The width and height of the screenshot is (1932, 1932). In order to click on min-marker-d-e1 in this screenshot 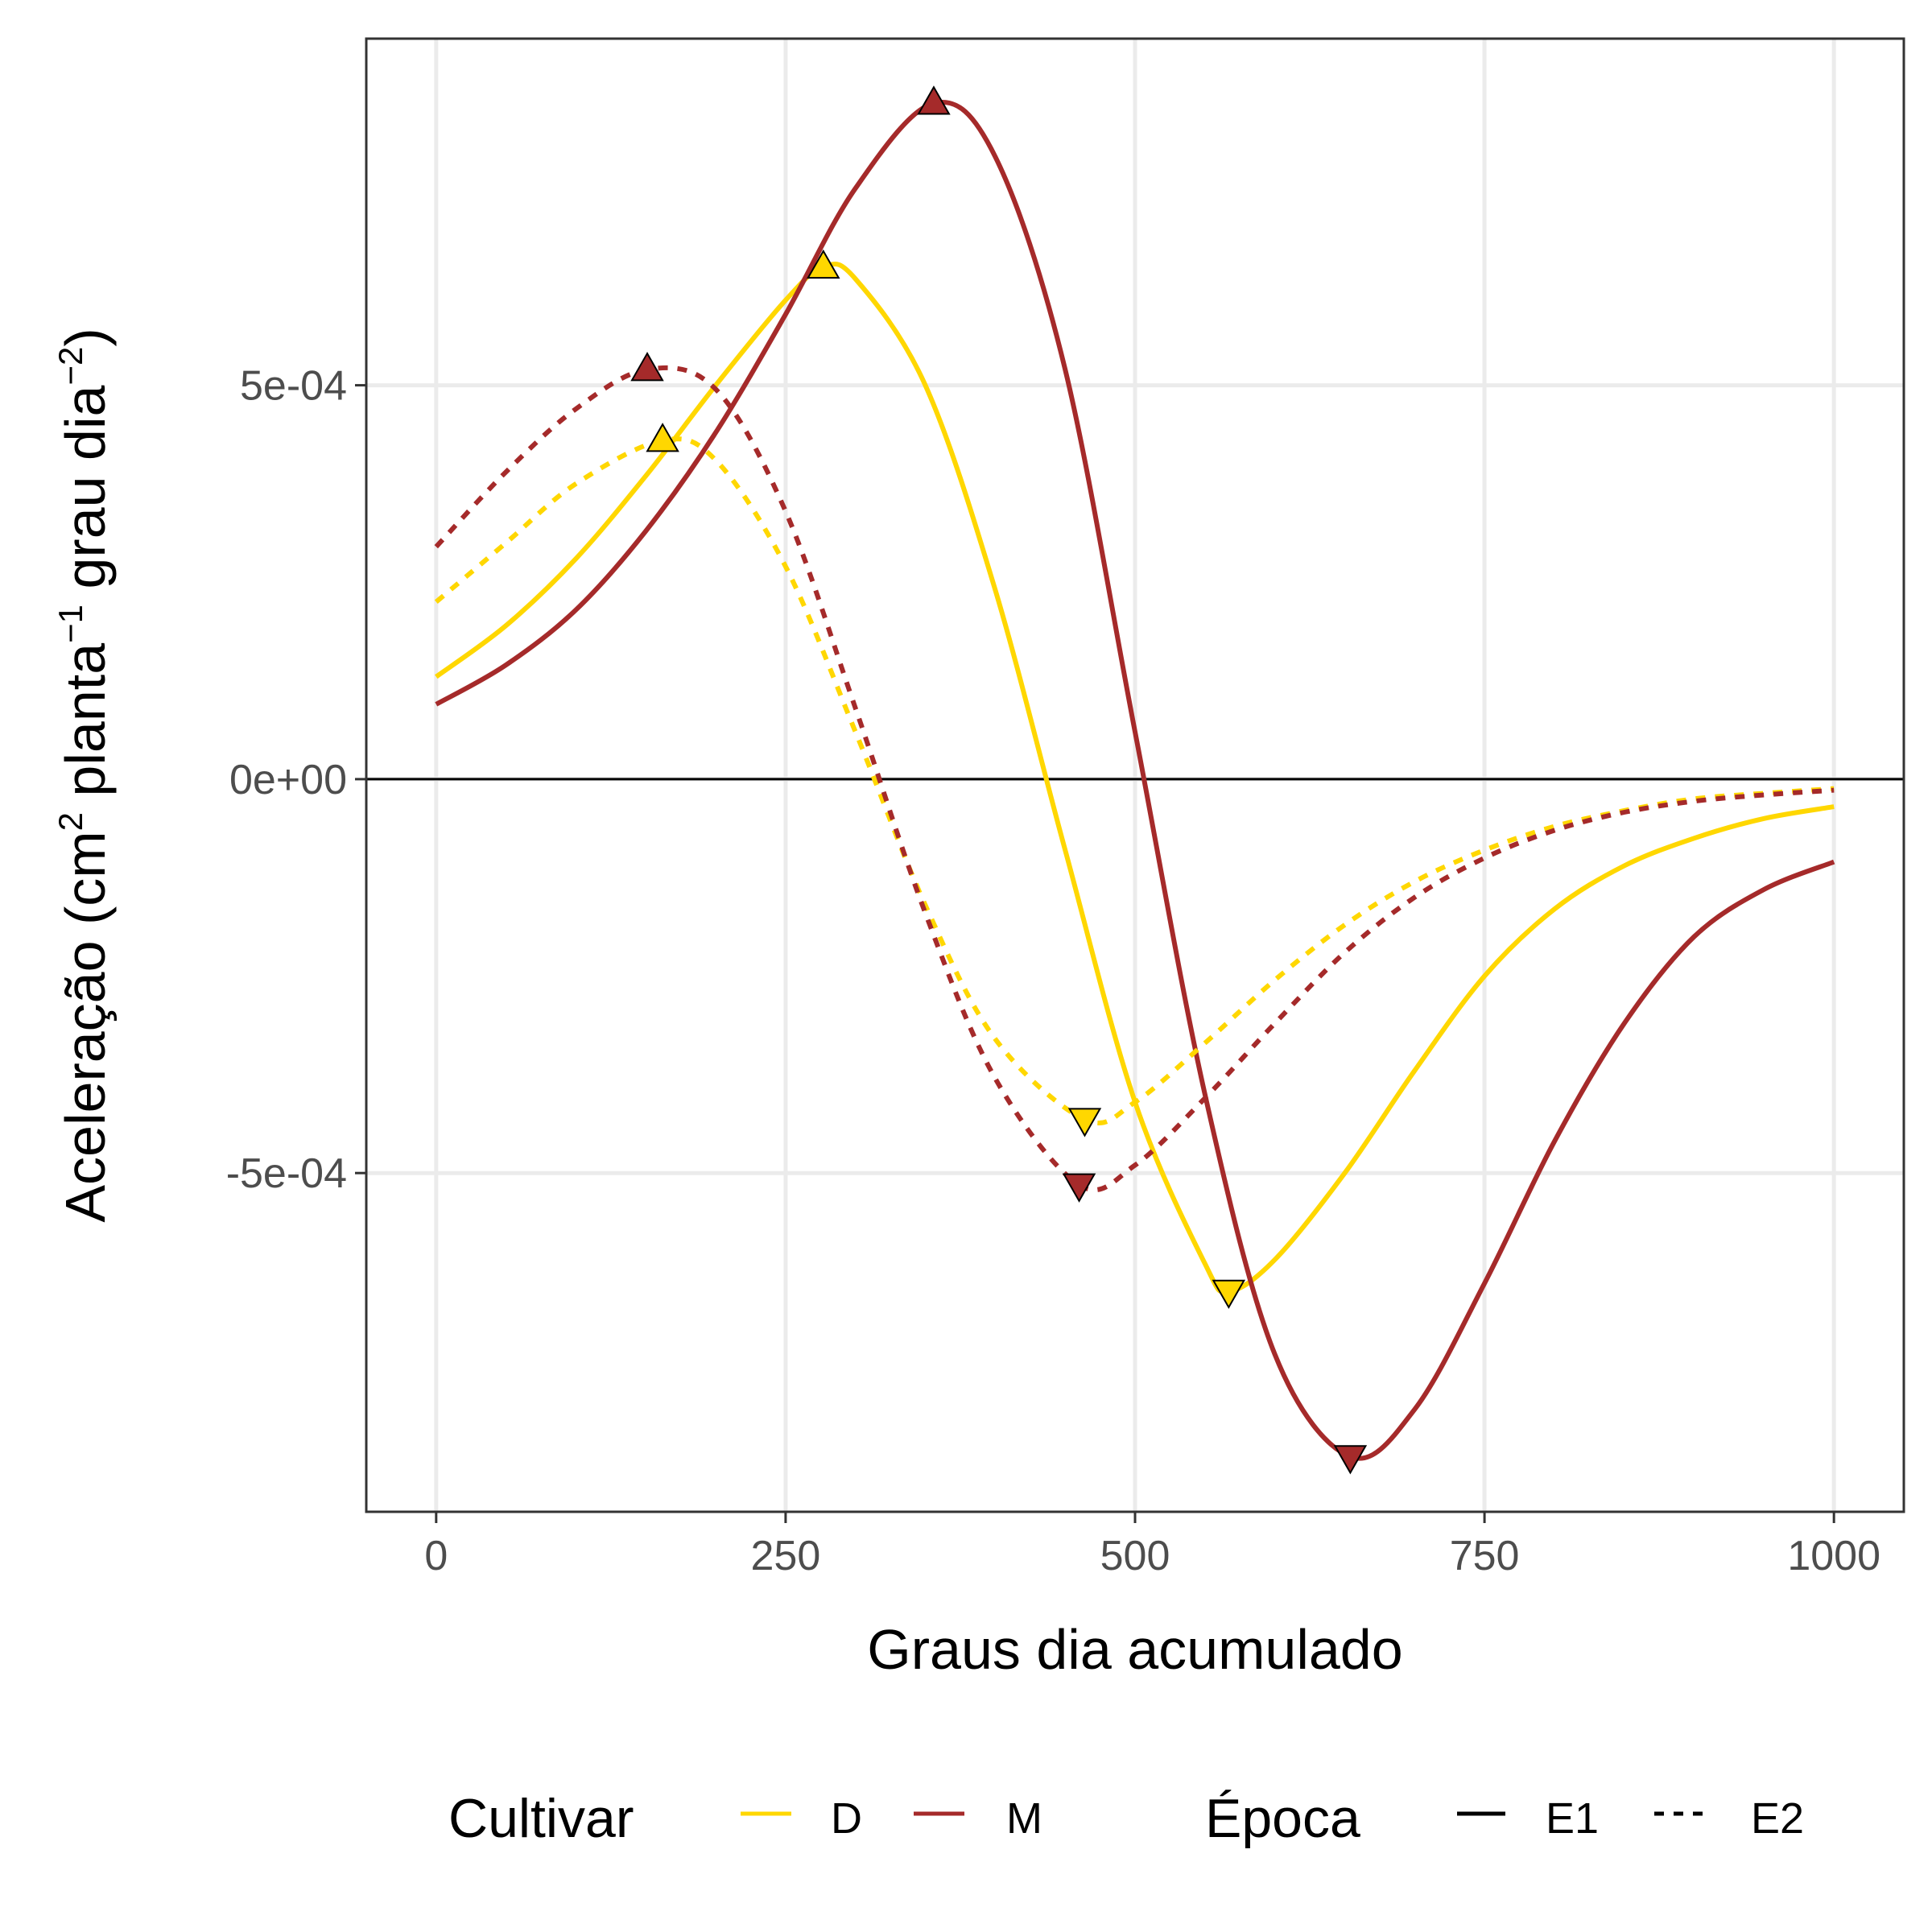, I will do `click(1229, 1294)`.